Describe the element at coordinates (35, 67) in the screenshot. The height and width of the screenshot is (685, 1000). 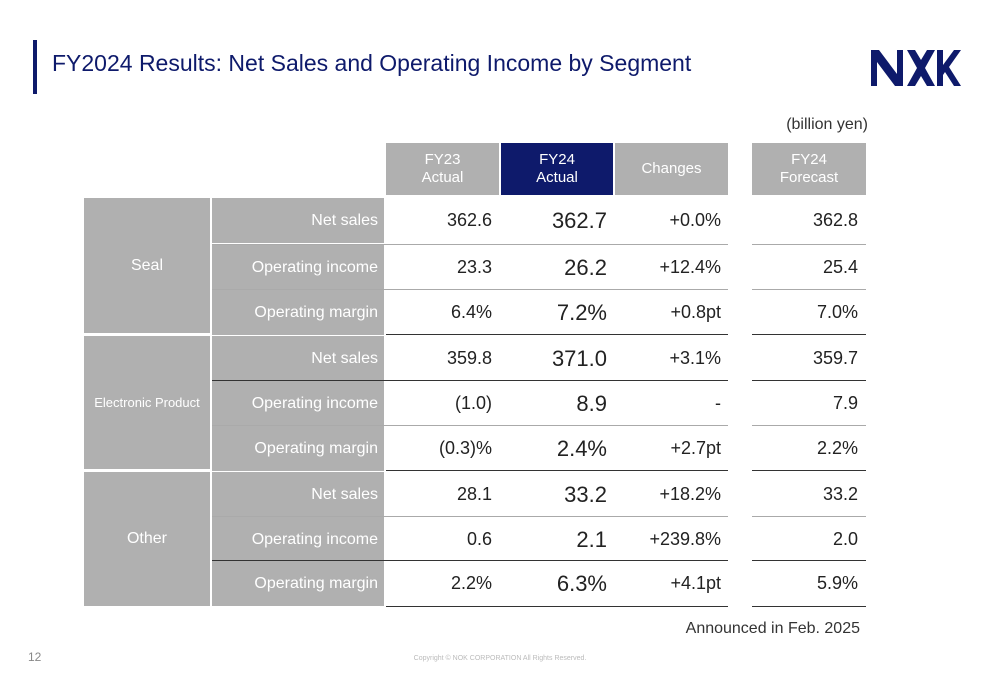
I see `title-accent-bar` at that location.